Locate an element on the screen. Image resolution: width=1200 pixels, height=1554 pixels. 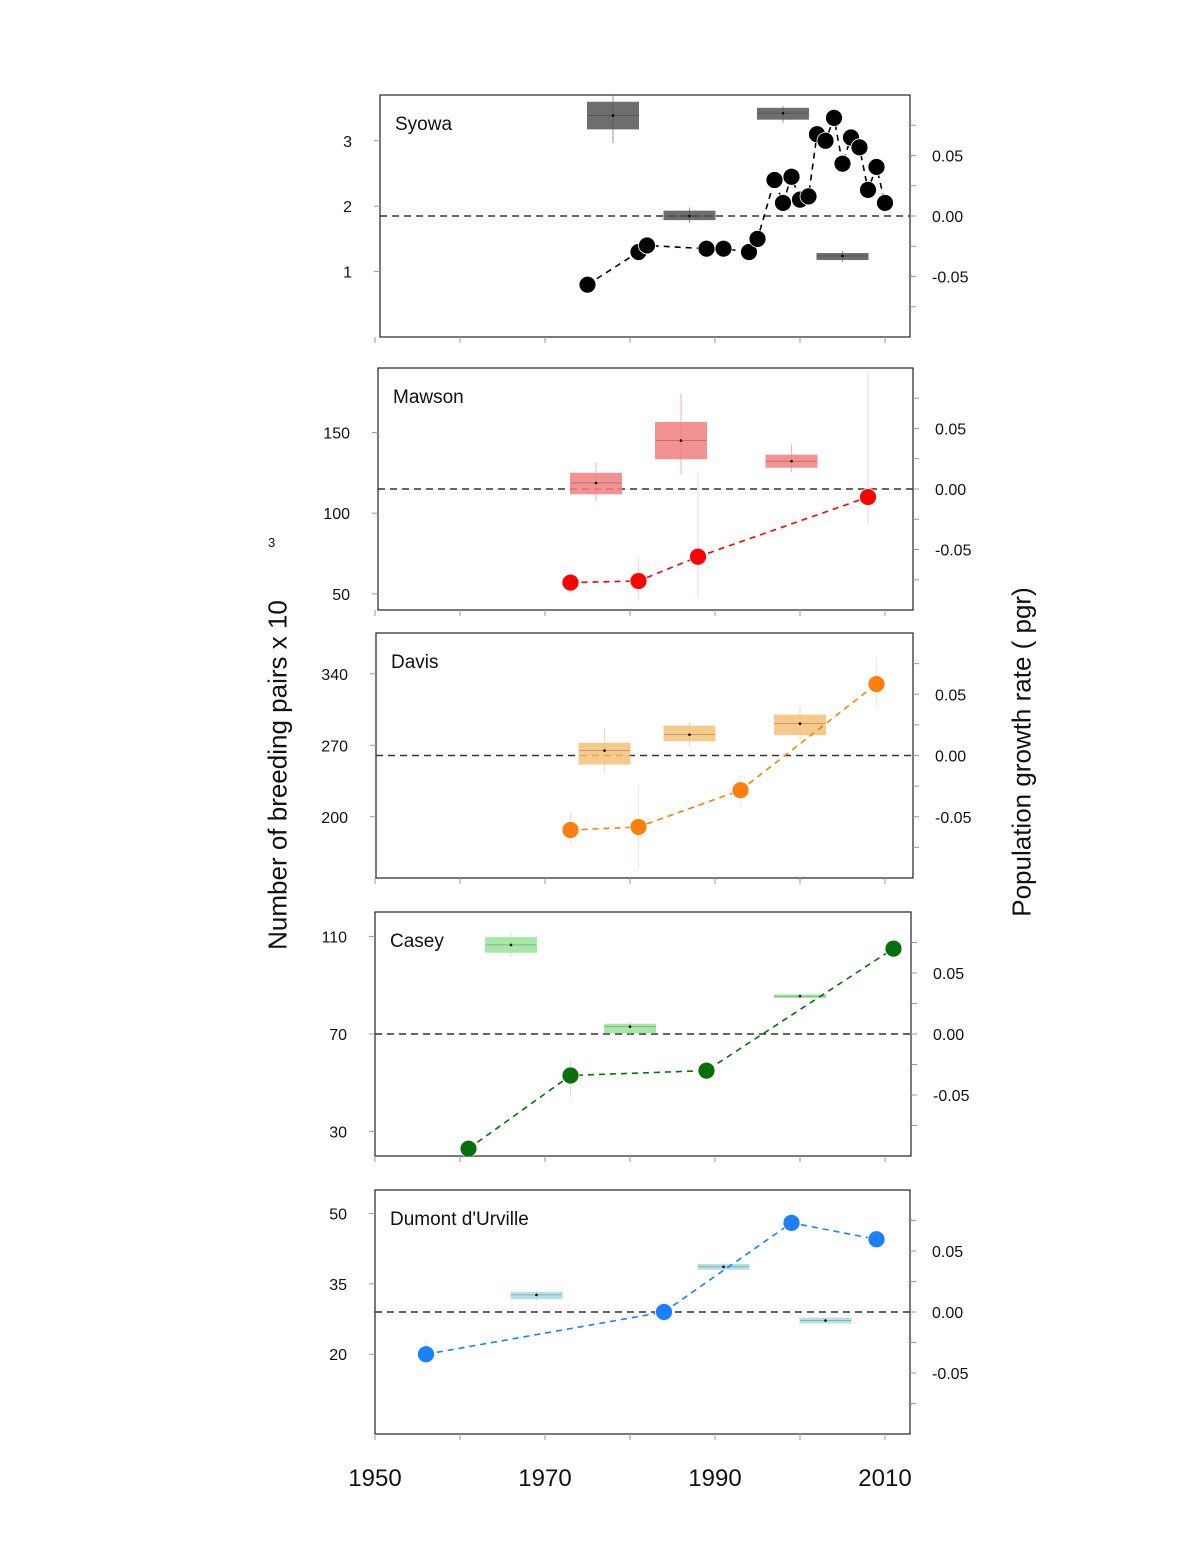
x-tick-label: 1950 is located at coordinates (374, 1478).